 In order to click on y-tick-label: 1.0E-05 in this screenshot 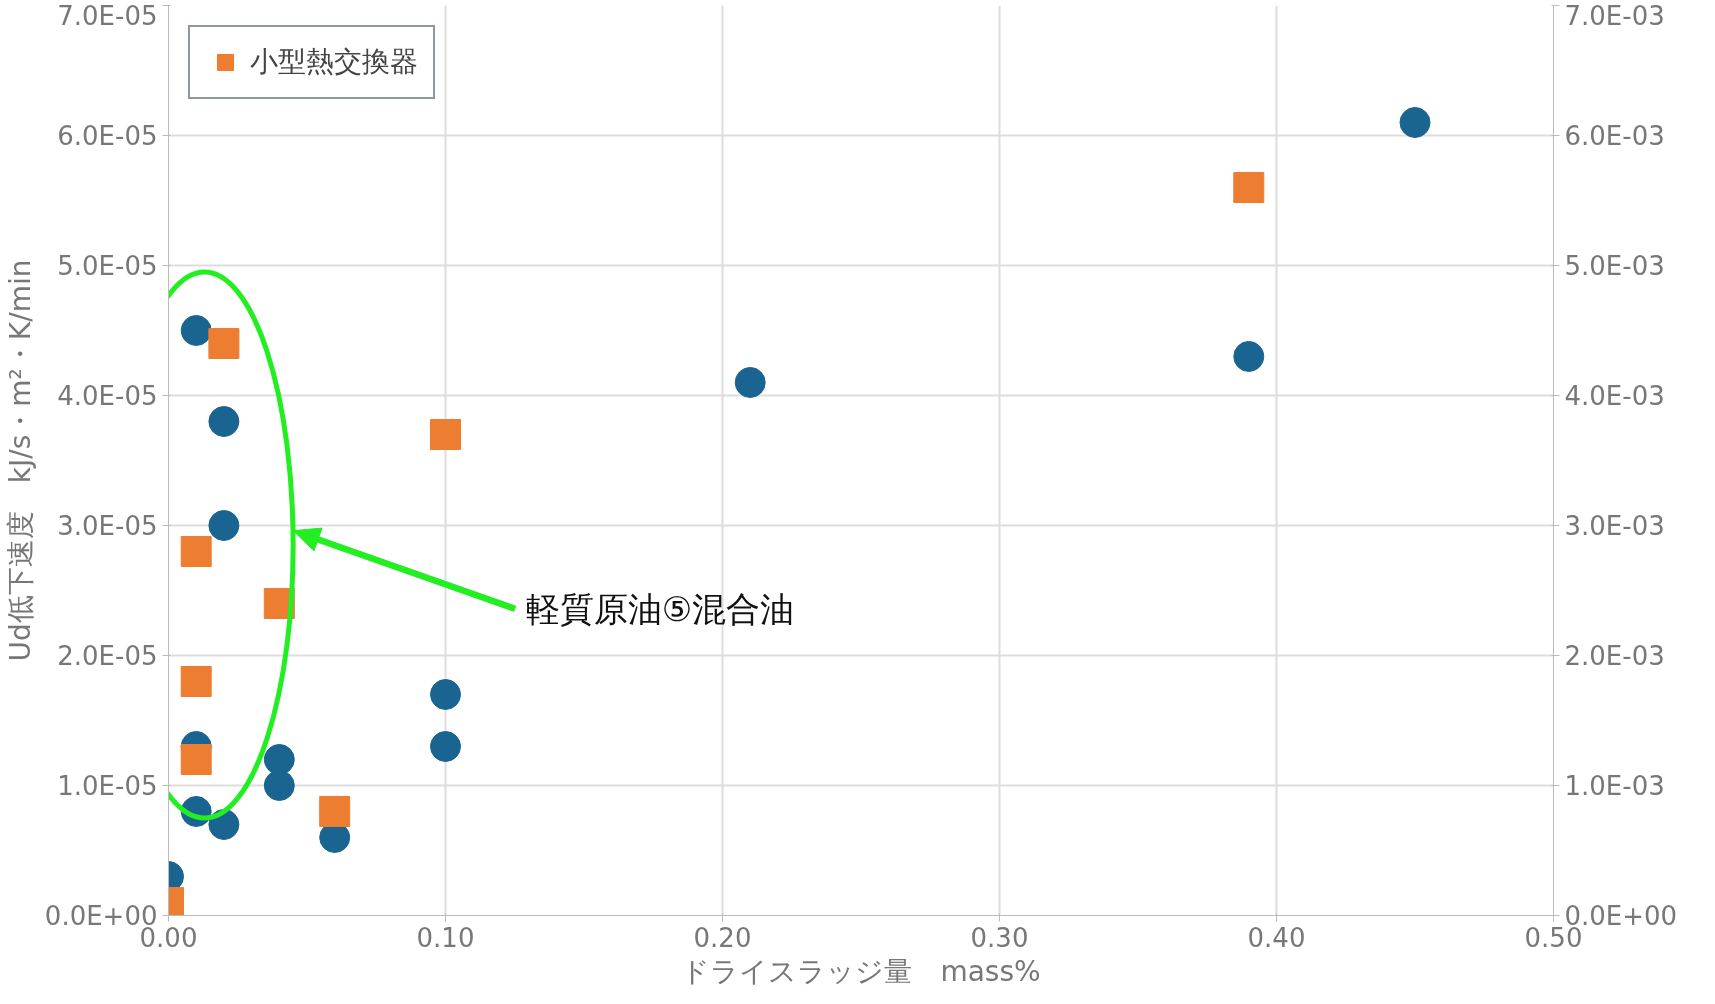, I will do `click(107, 785)`.